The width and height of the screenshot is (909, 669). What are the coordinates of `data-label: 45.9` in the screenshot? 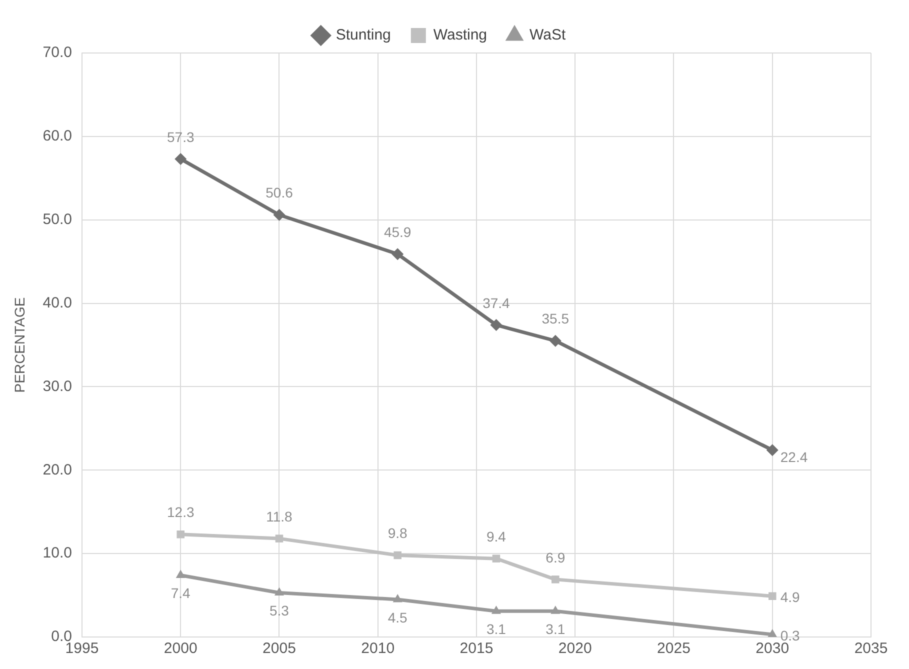 It's located at (398, 232).